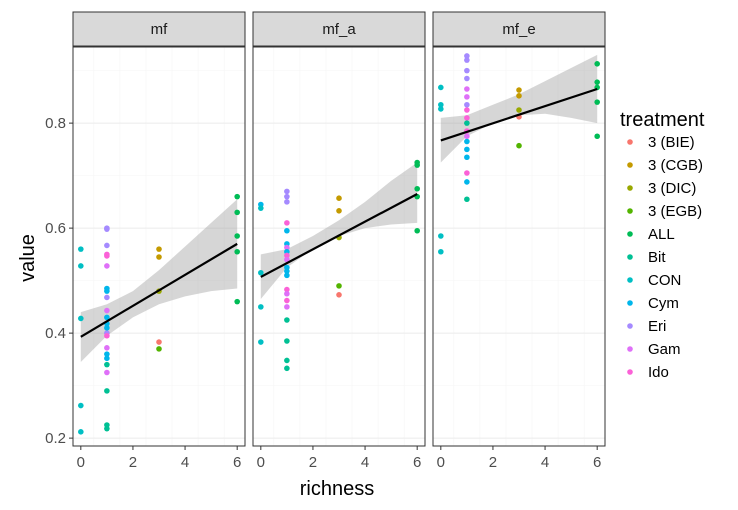 The image size is (738, 510). Describe the element at coordinates (28, 258) in the screenshot. I see `y-axis-title: value` at that location.